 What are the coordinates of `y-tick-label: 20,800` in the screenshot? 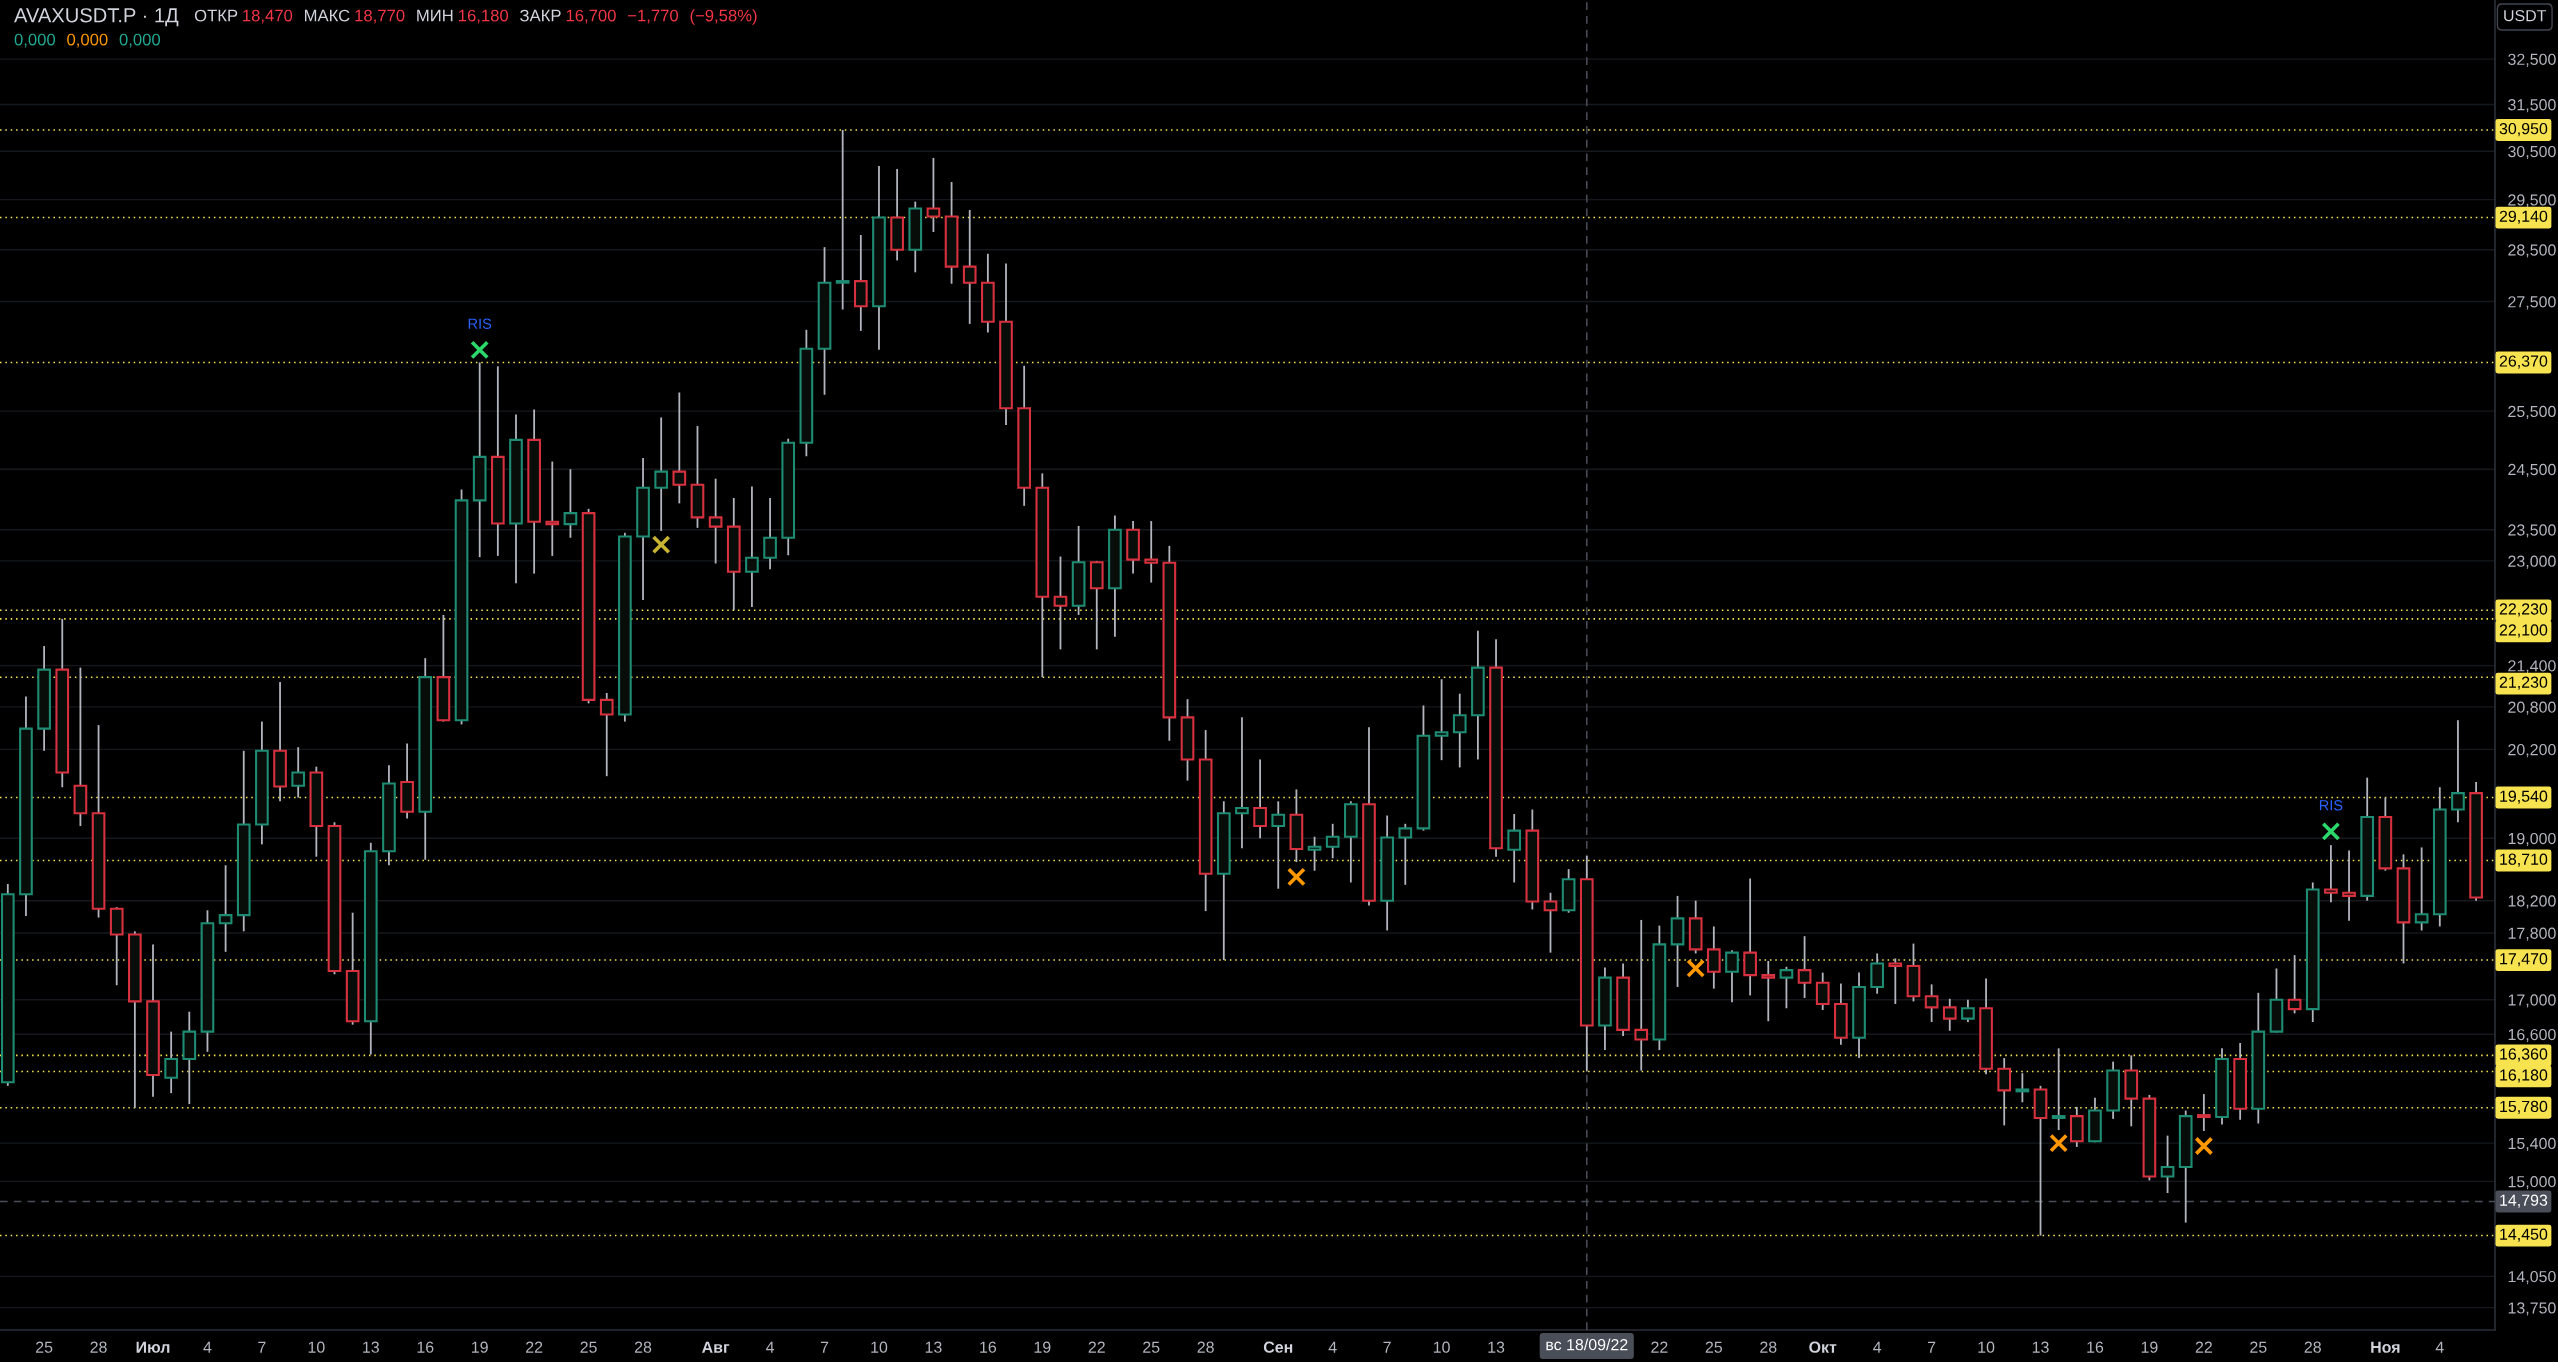 It's located at (2532, 708).